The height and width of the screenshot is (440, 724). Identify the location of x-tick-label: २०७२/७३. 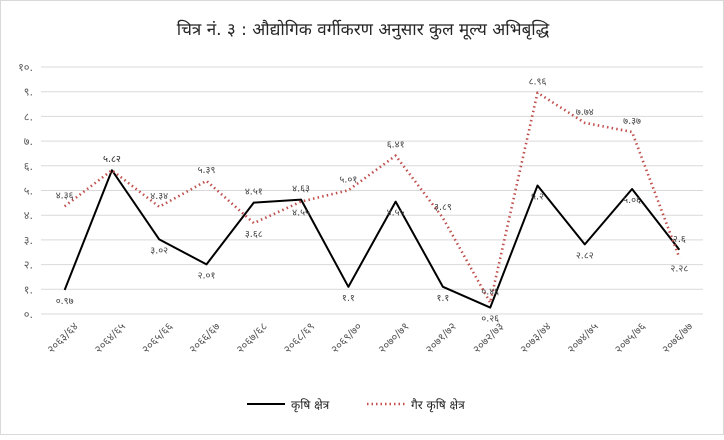
(488, 338).